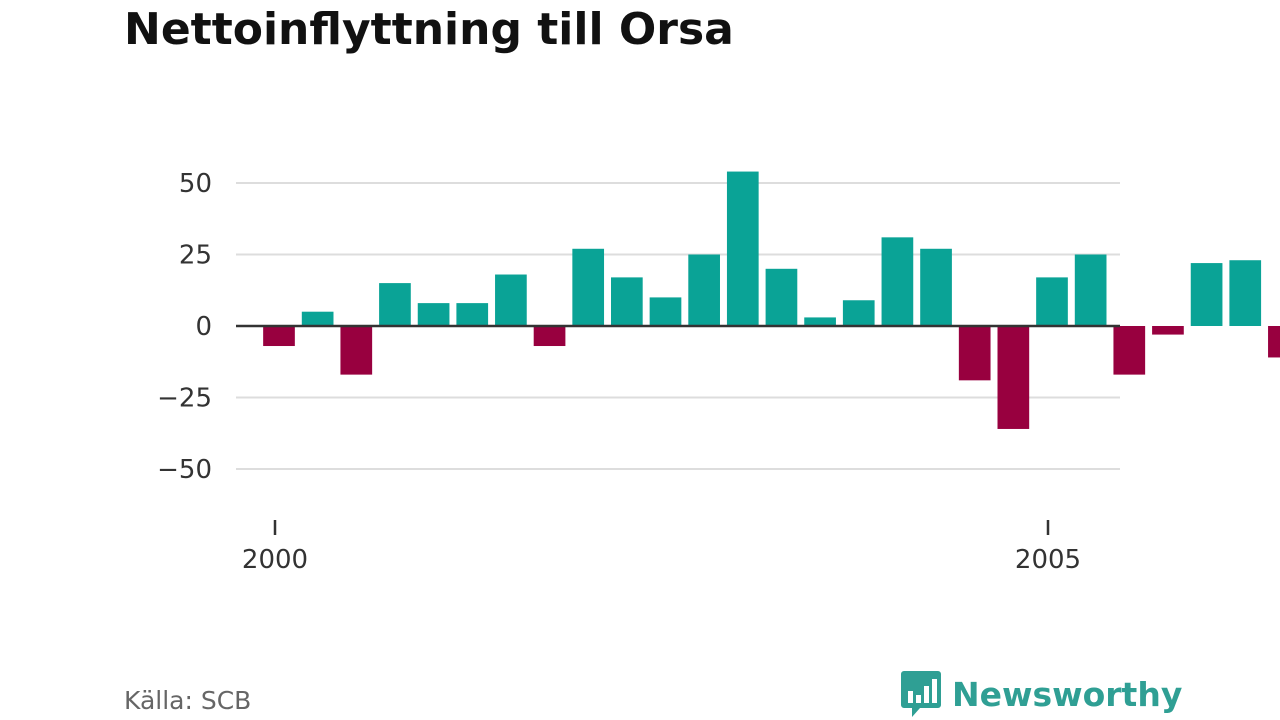 The height and width of the screenshot is (720, 1280). Describe the element at coordinates (429, 29) in the screenshot. I see `chart-title: Nettoinflyttning till Orsa` at that location.